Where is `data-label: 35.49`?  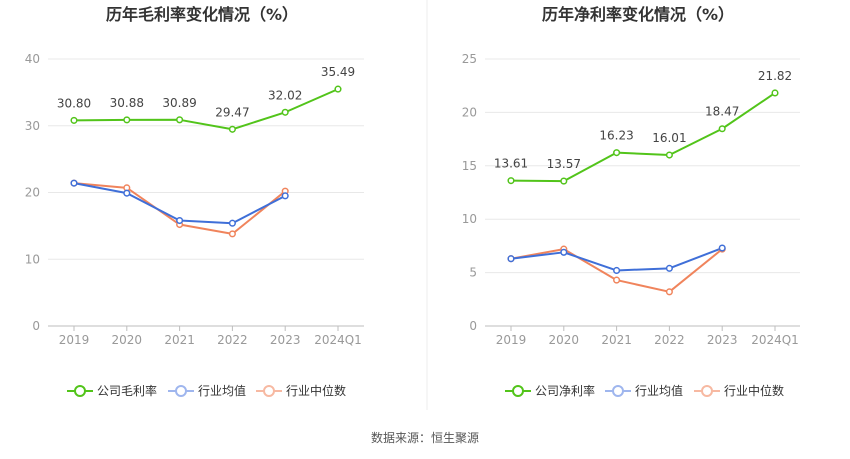 data-label: 35.49 is located at coordinates (338, 72).